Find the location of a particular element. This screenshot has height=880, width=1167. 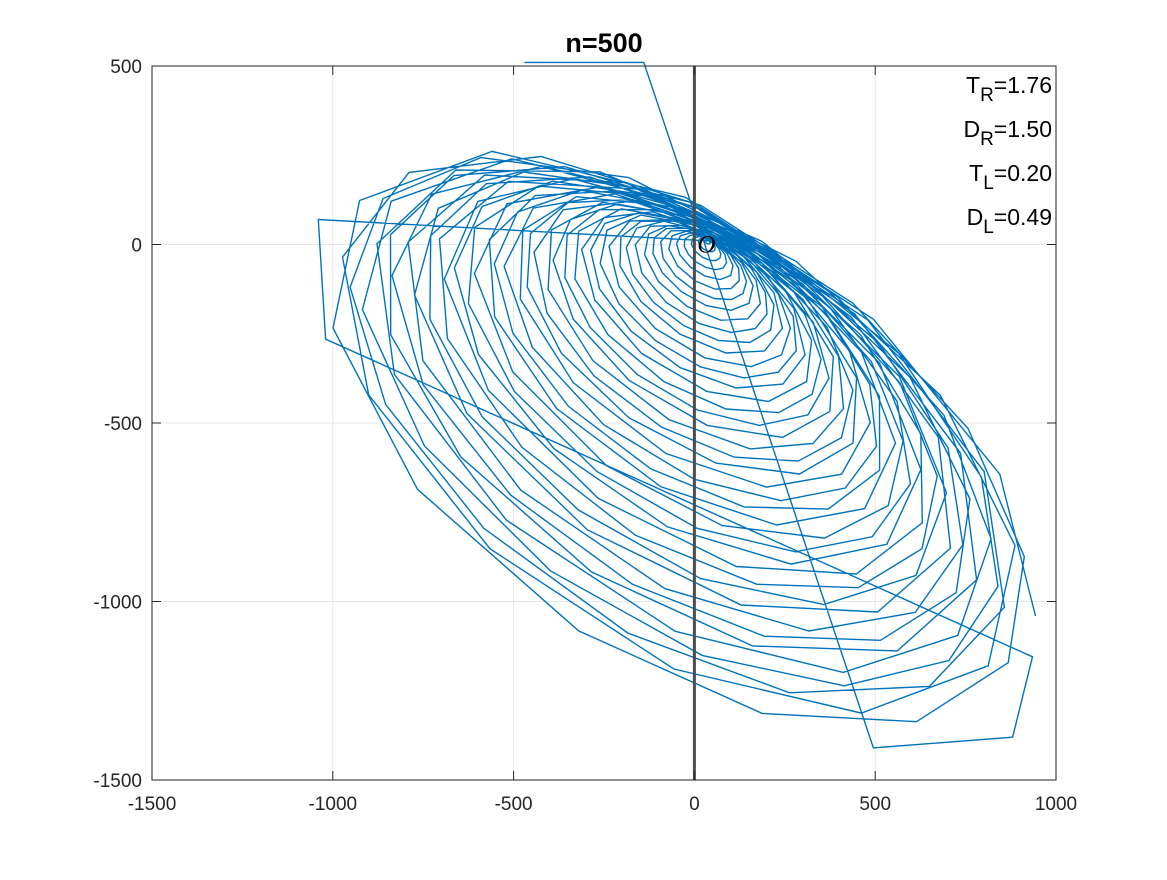

param-value: =1.76 is located at coordinates (1023, 85).